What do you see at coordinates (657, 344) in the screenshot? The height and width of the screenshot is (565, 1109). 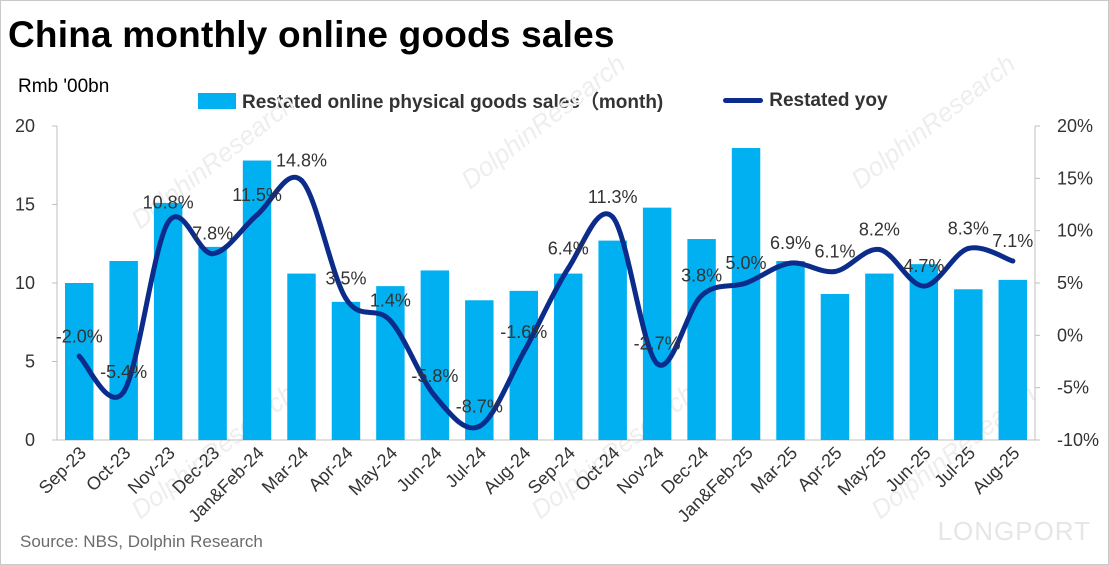 I see `yoy-data-label: -2.7%` at bounding box center [657, 344].